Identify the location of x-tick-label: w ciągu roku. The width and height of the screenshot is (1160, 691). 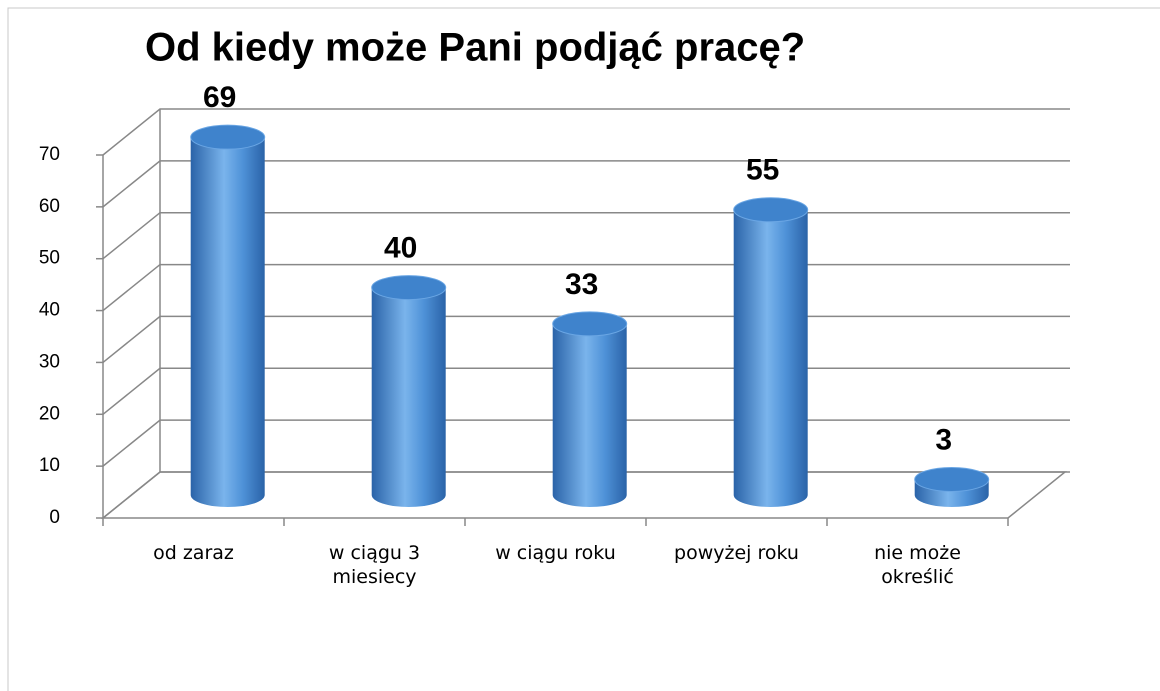
(555, 553).